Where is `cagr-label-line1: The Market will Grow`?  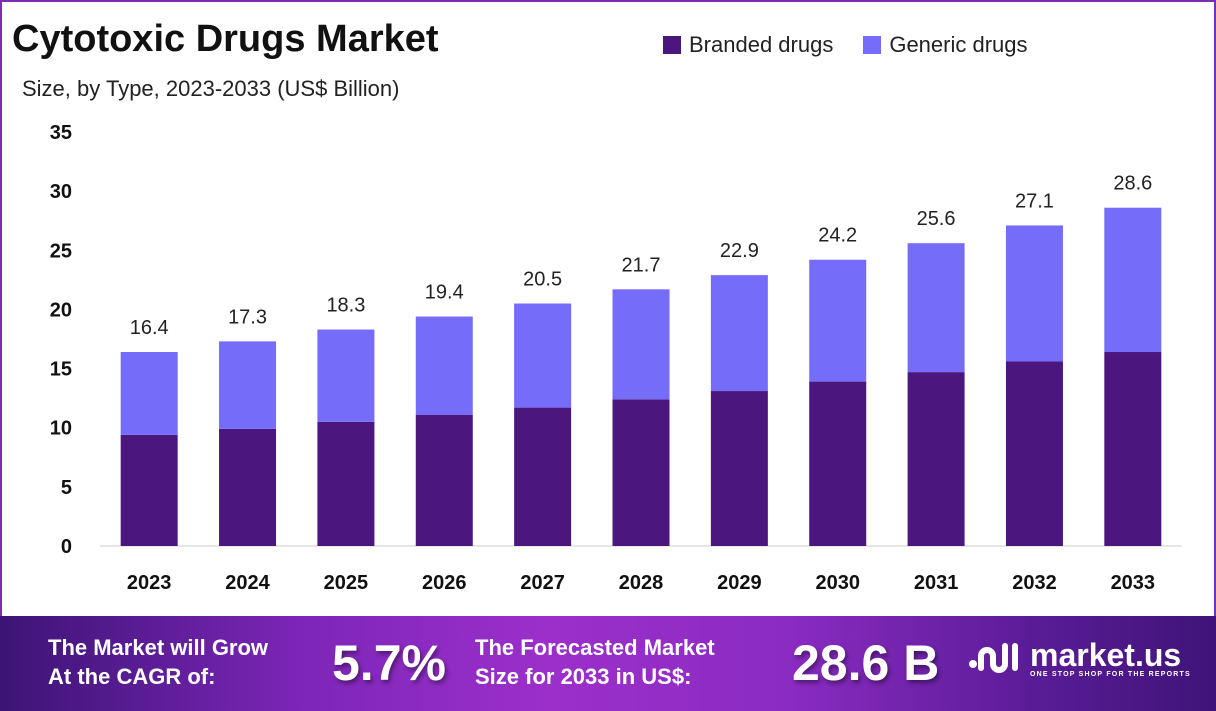
cagr-label-line1: The Market will Grow is located at coordinates (158, 647).